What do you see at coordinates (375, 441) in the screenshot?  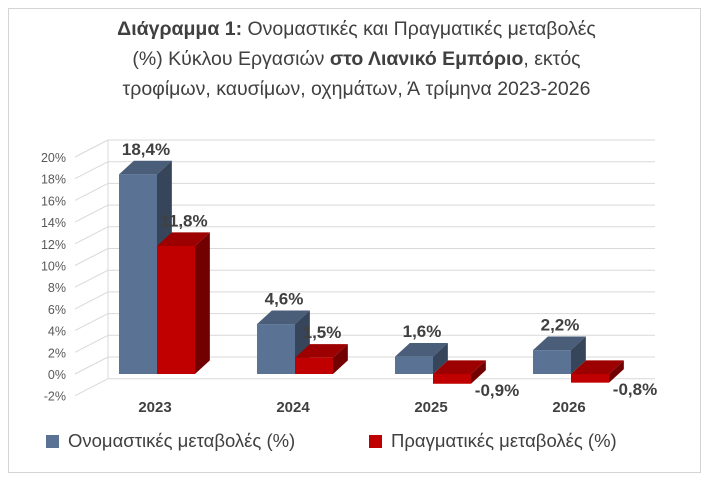 I see `legend-swatch-real` at bounding box center [375, 441].